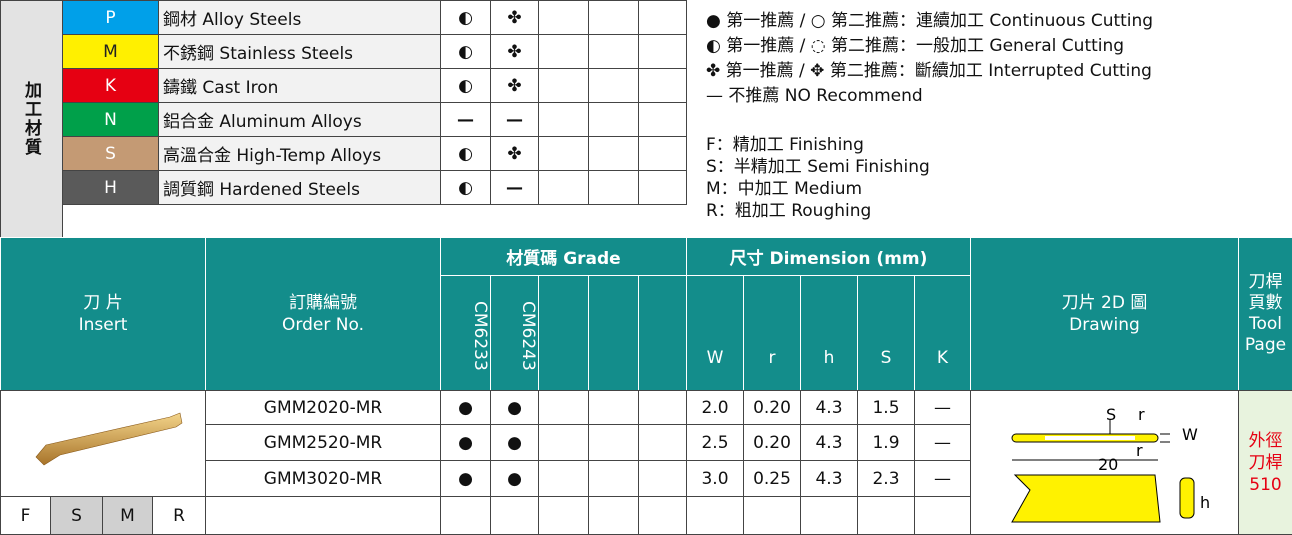 This screenshot has height=535, width=1292. I want to click on dim-value: 2.0, so click(715, 407).